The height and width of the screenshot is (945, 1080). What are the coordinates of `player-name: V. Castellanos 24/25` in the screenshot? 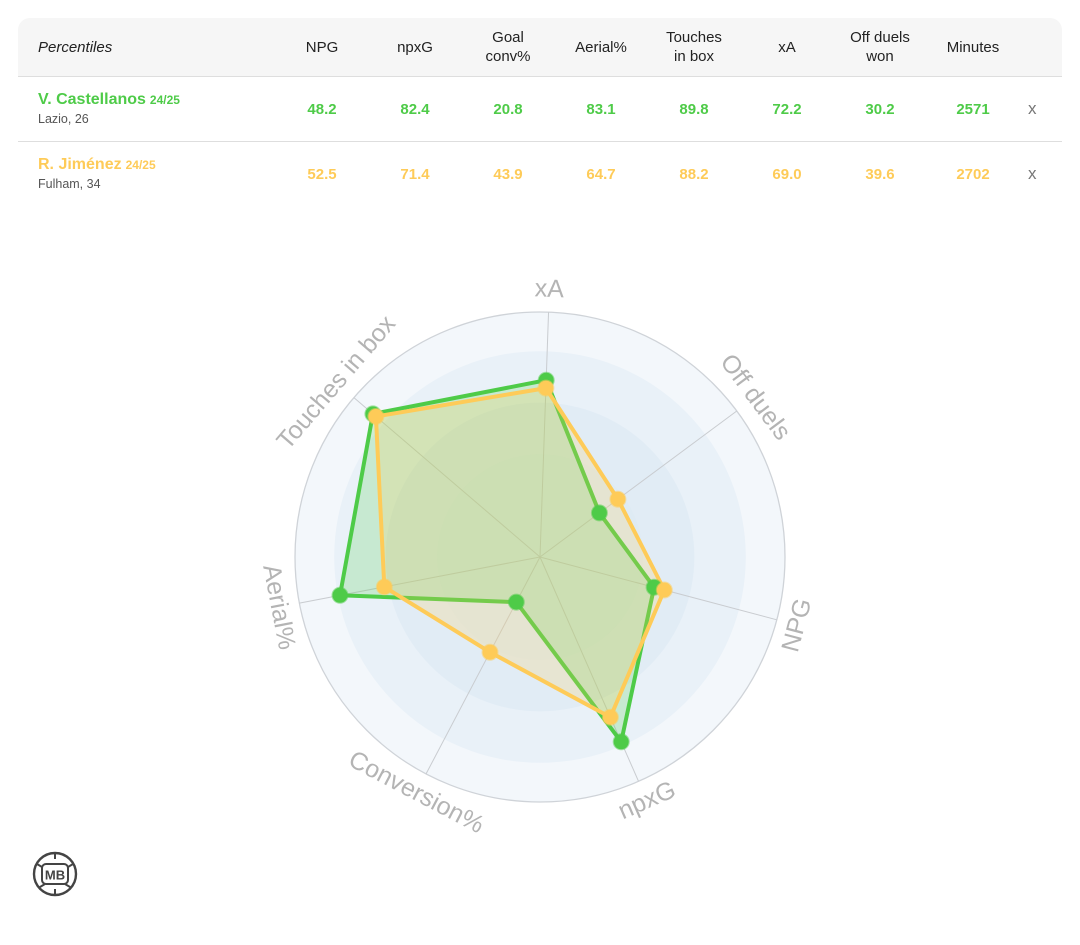 It's located at (109, 100).